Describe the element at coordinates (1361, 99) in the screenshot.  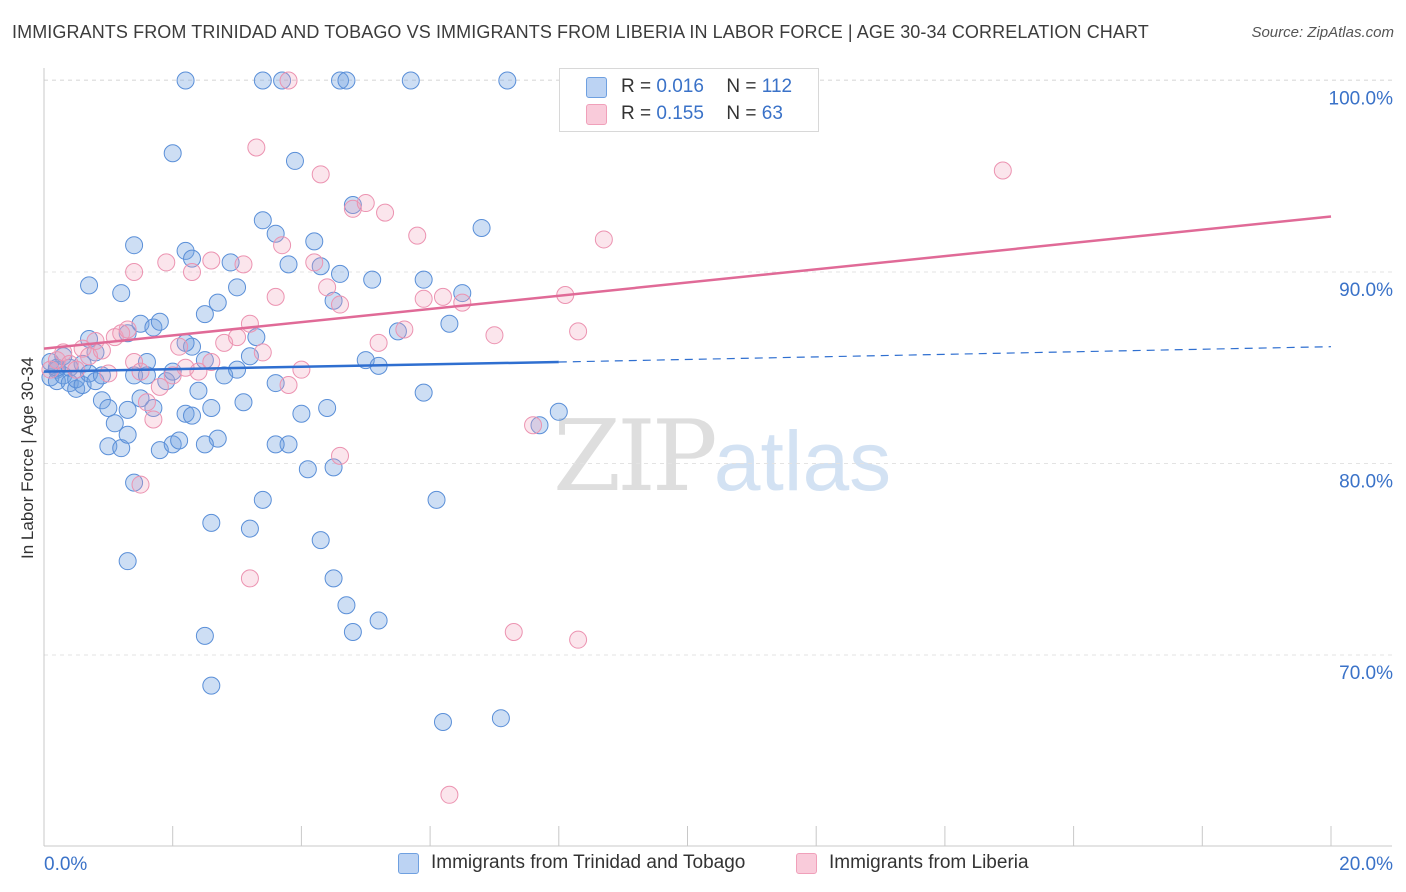
I see `y-tick-label: 100.0%` at that location.